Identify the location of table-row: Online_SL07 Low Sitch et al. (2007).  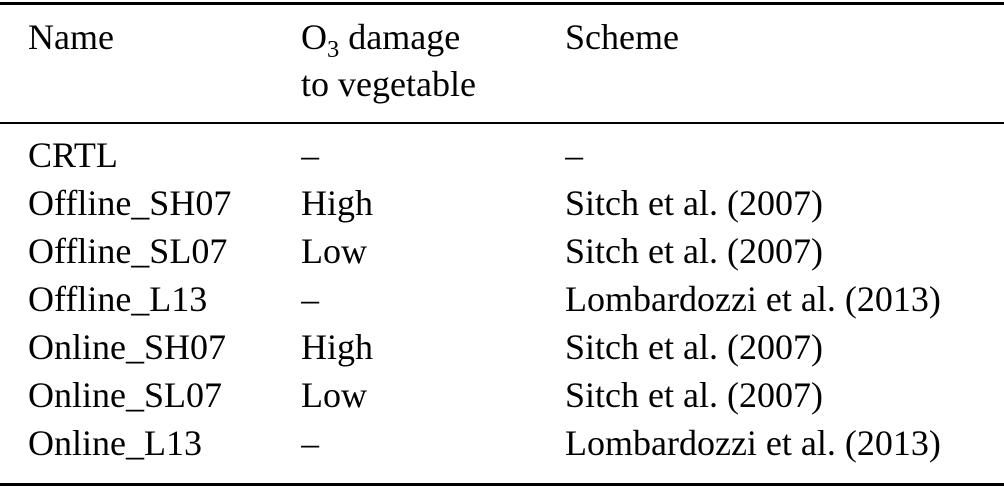
(502, 395).